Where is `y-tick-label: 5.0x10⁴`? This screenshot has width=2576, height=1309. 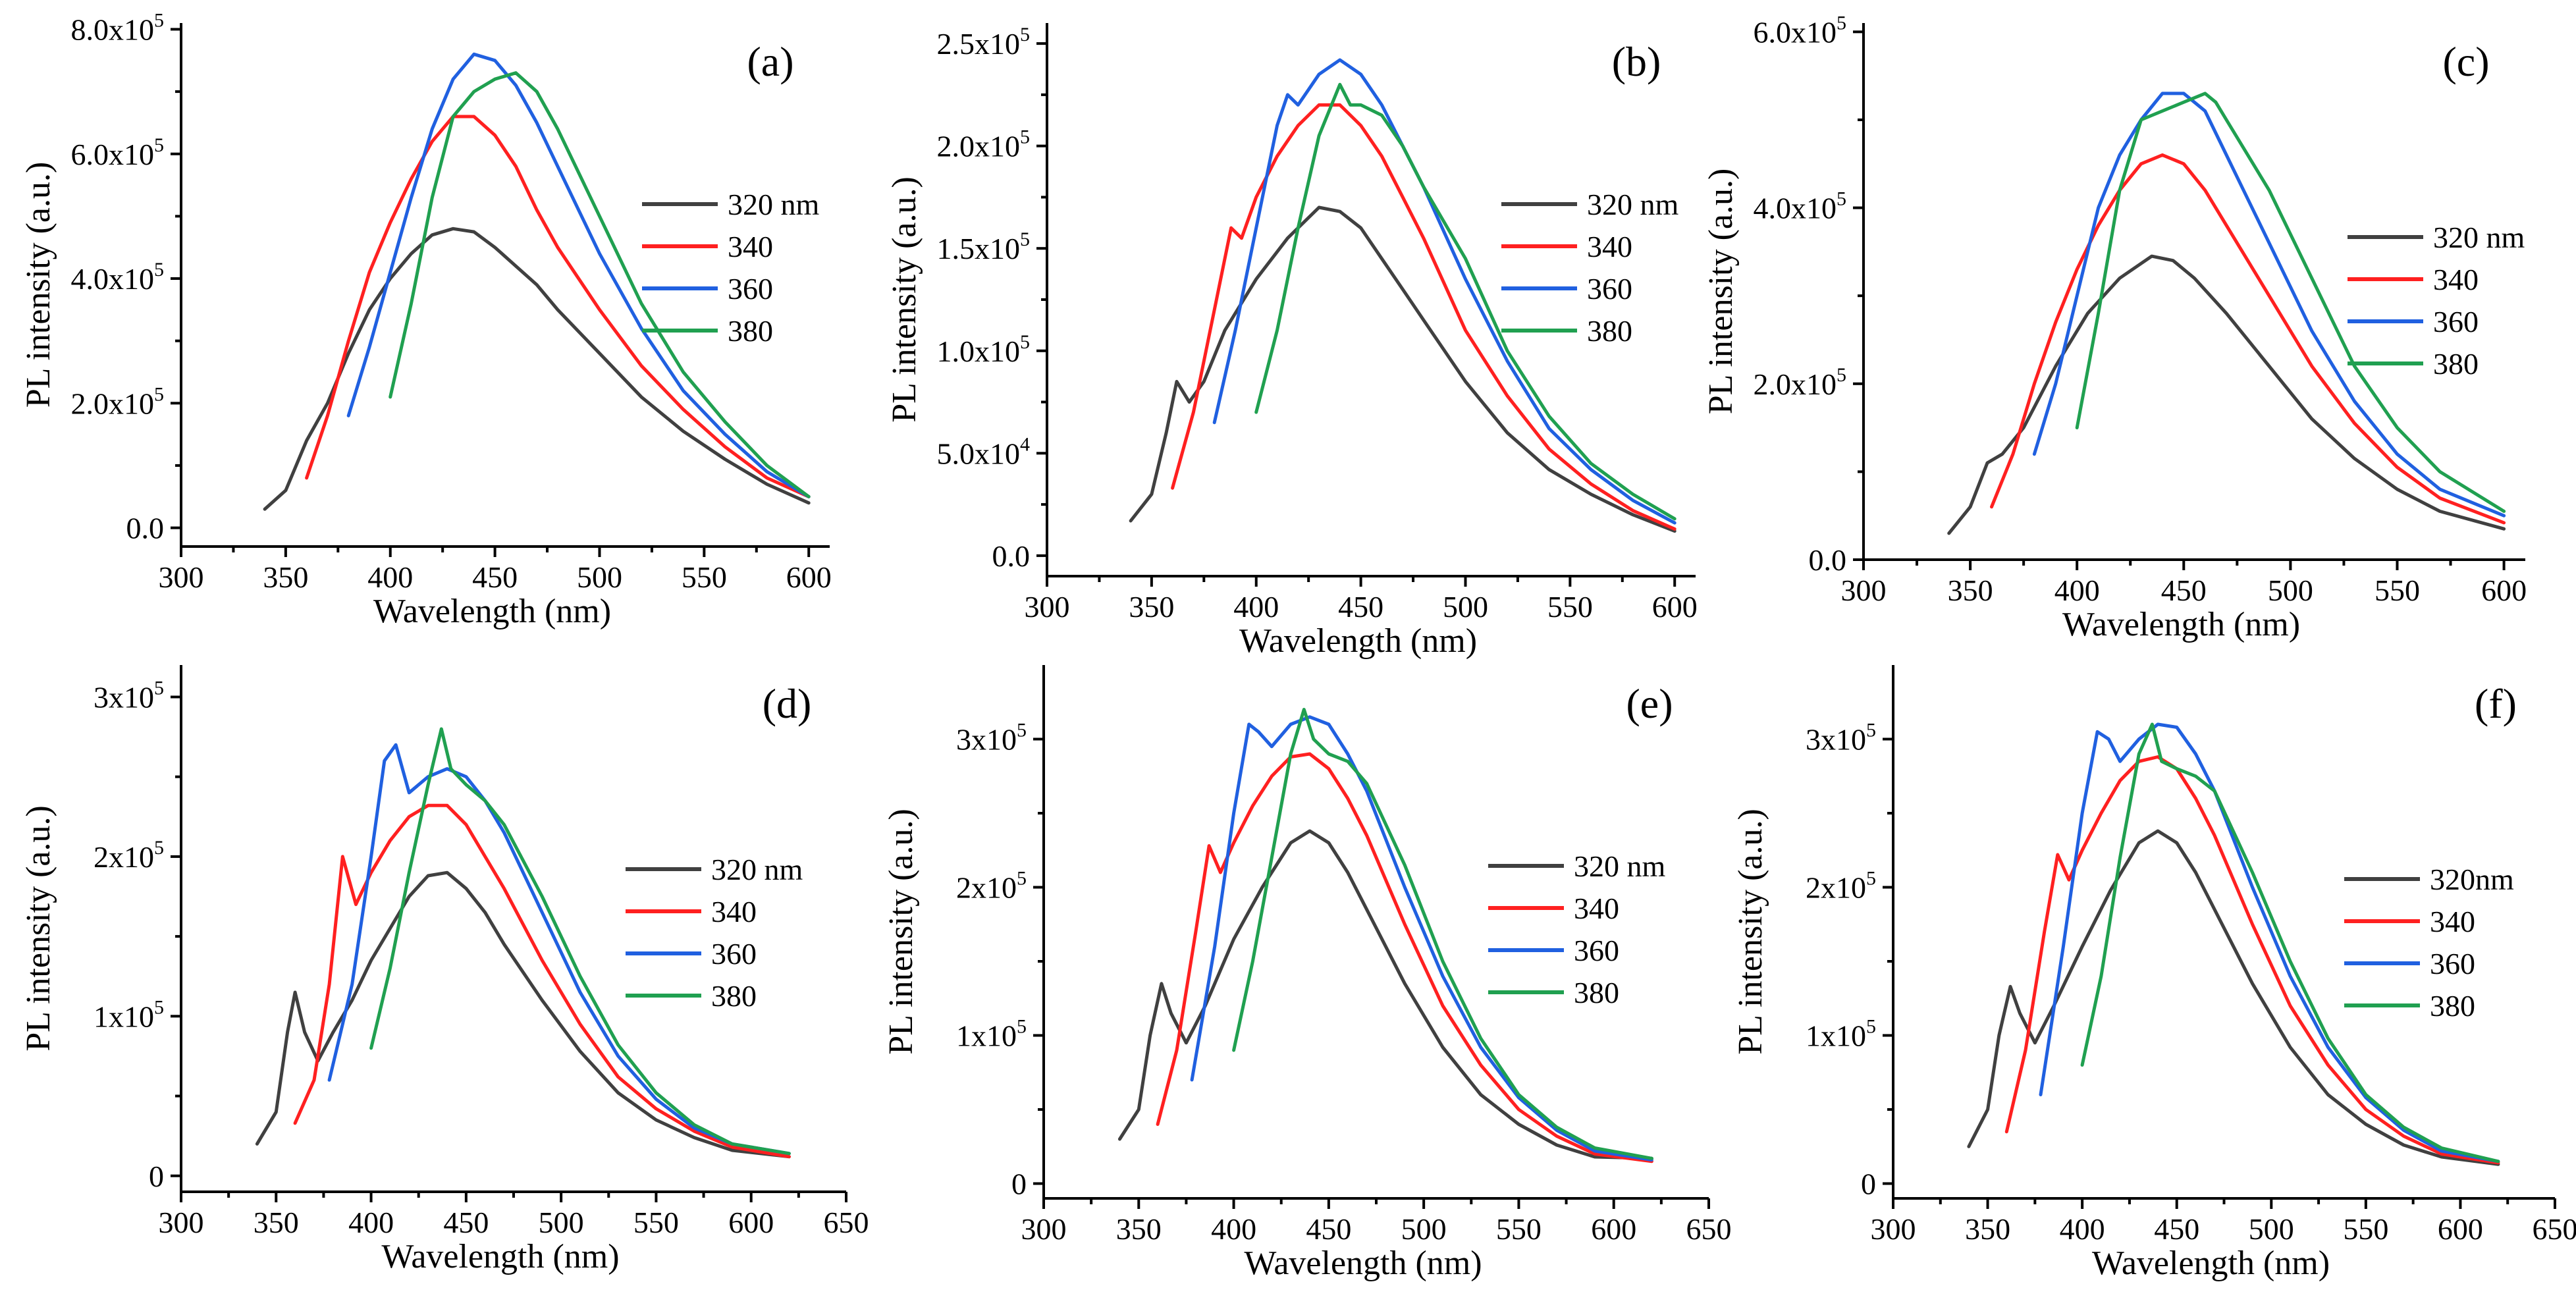
y-tick-label: 5.0x10⁴ is located at coordinates (984, 452).